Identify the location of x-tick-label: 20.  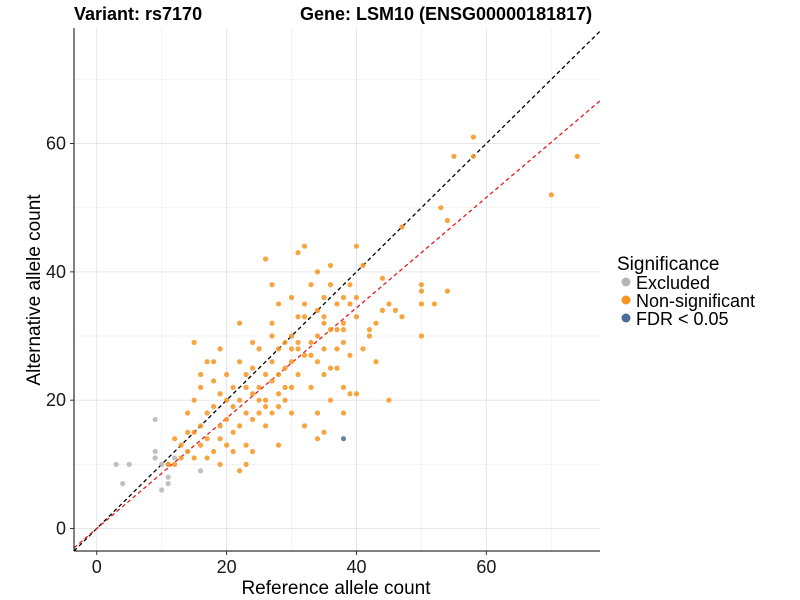
(227, 567).